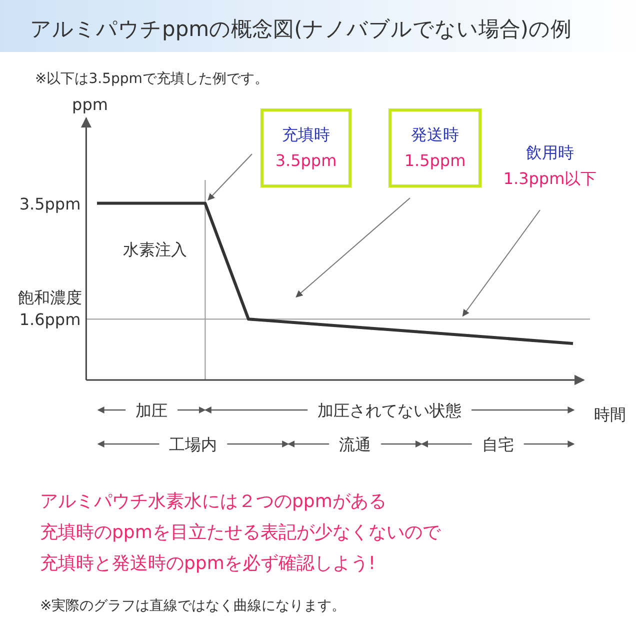 The height and width of the screenshot is (630, 640). I want to click on text: アルミパウチ水素水には２つのppmがある, so click(213, 501).